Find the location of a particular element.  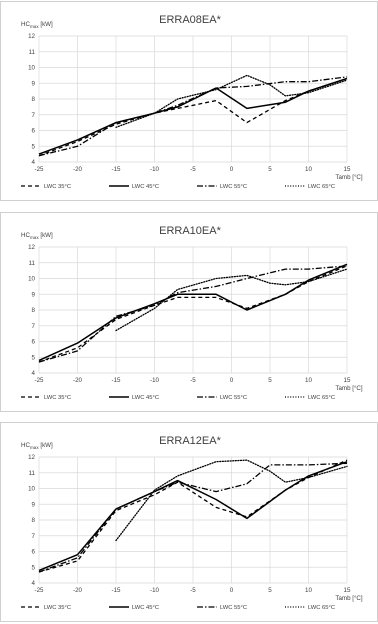

chart-title: ERRA12EA* is located at coordinates (190, 441).